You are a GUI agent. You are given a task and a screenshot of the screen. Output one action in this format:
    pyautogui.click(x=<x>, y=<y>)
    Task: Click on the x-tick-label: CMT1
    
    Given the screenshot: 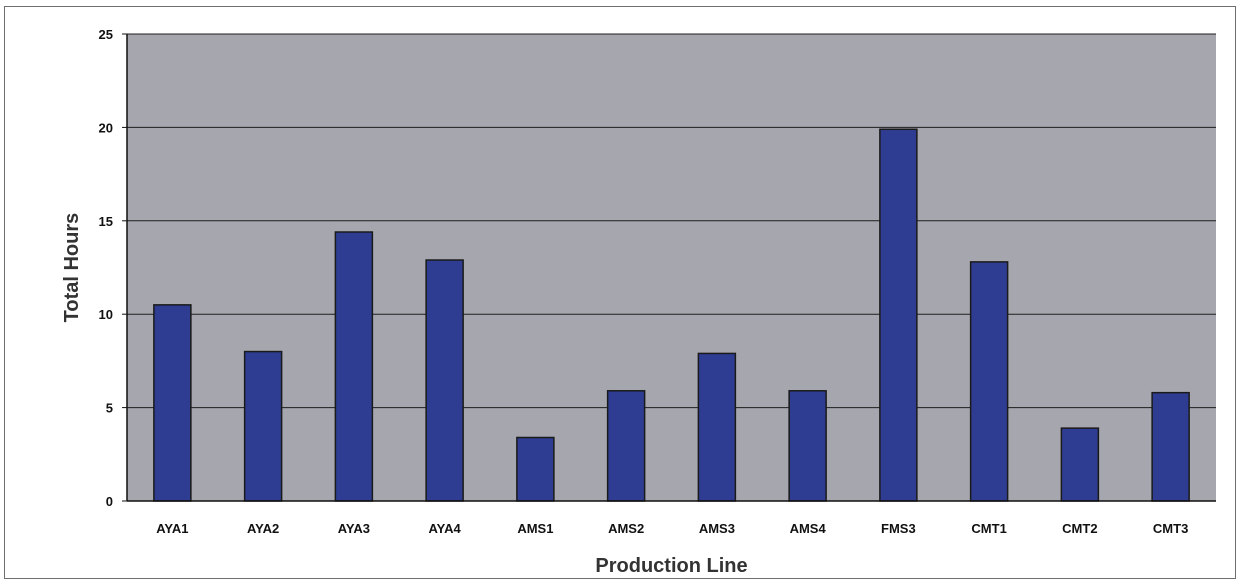 What is the action you would take?
    pyautogui.click(x=988, y=528)
    